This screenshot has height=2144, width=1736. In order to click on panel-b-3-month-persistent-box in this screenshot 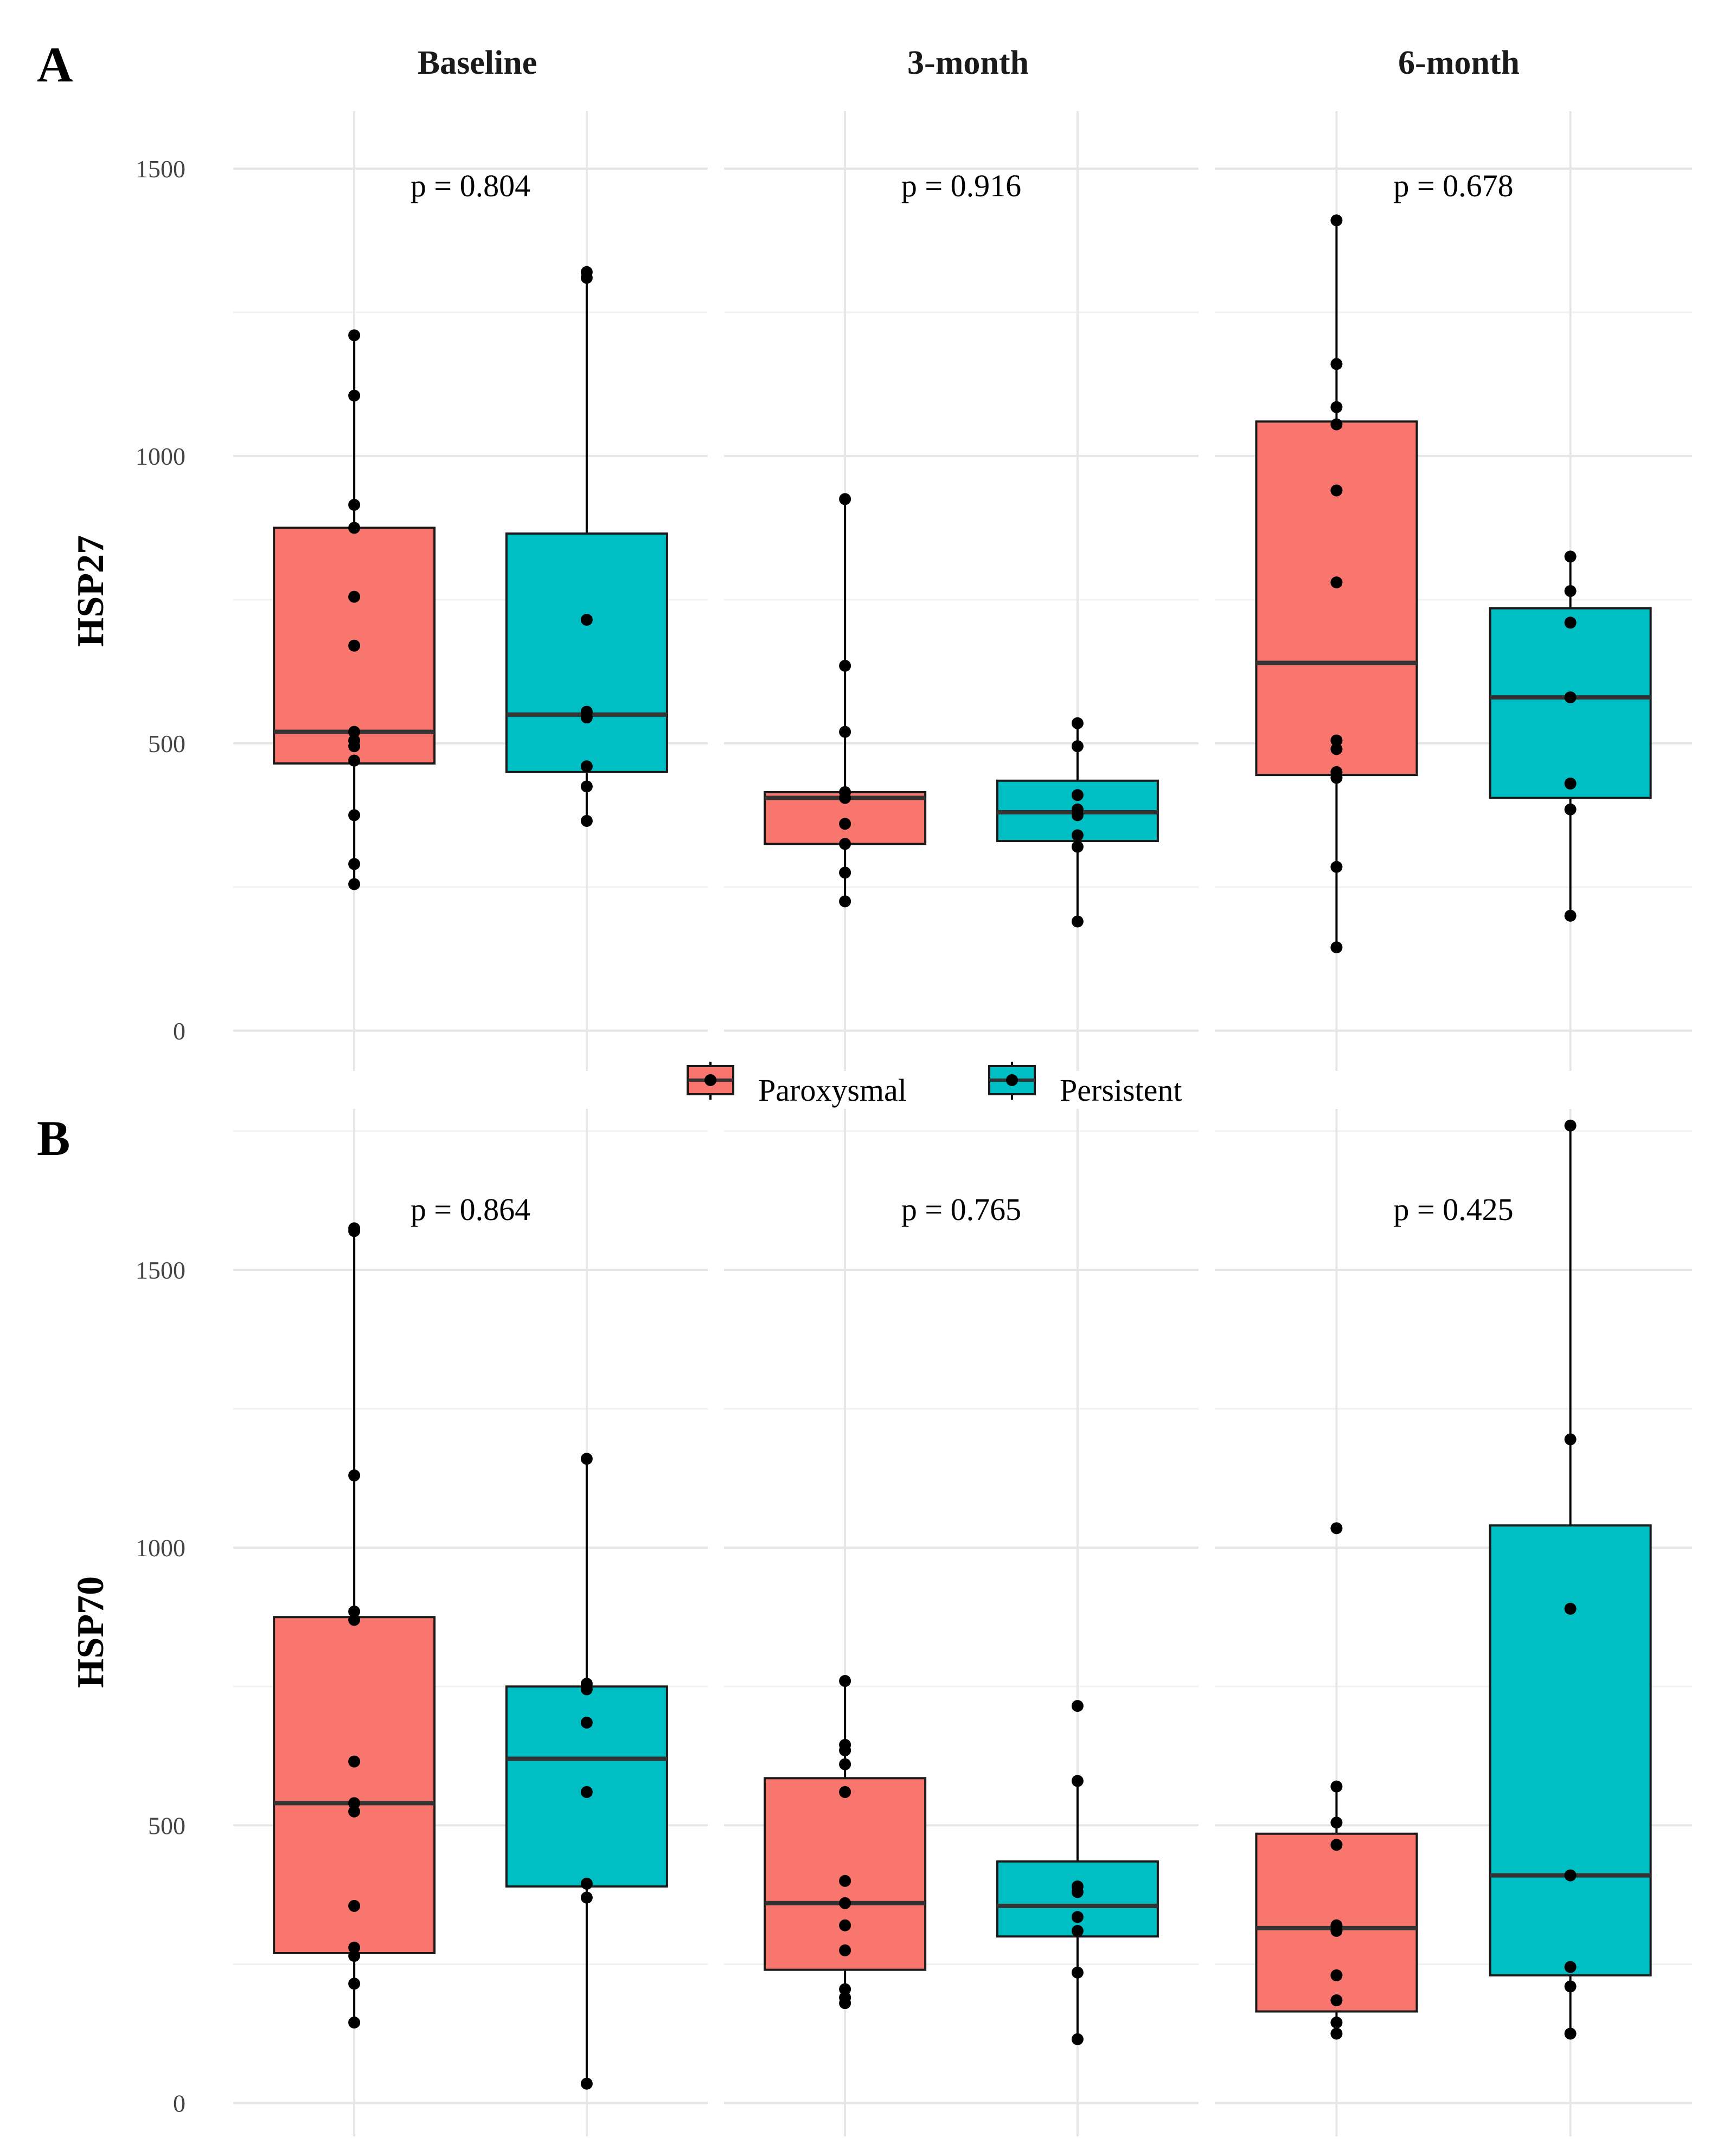, I will do `click(1078, 1899)`.